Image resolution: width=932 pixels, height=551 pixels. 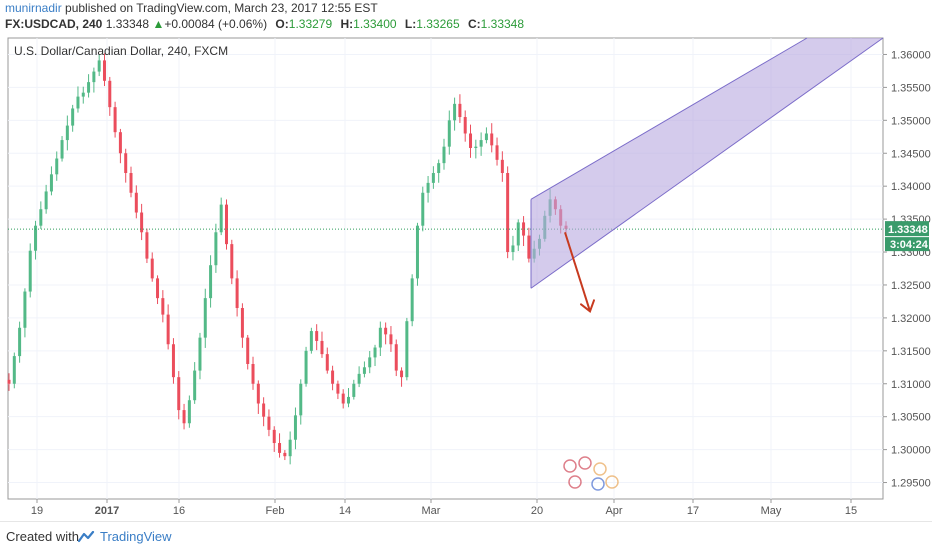 What do you see at coordinates (375, 24) in the screenshot?
I see `high-value: 1.33400` at bounding box center [375, 24].